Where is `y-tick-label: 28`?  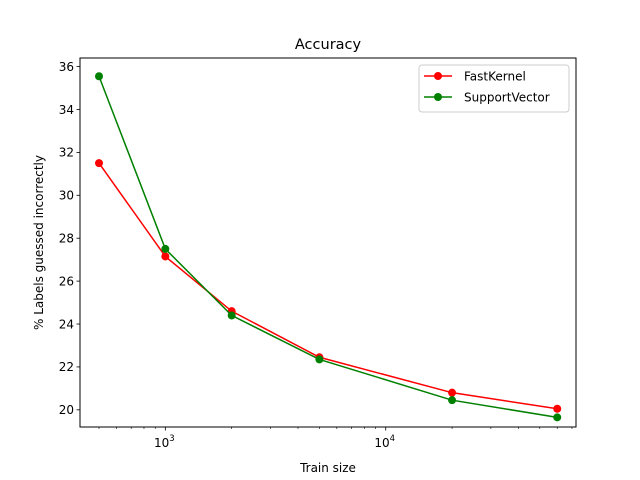
y-tick-label: 28 is located at coordinates (66, 239).